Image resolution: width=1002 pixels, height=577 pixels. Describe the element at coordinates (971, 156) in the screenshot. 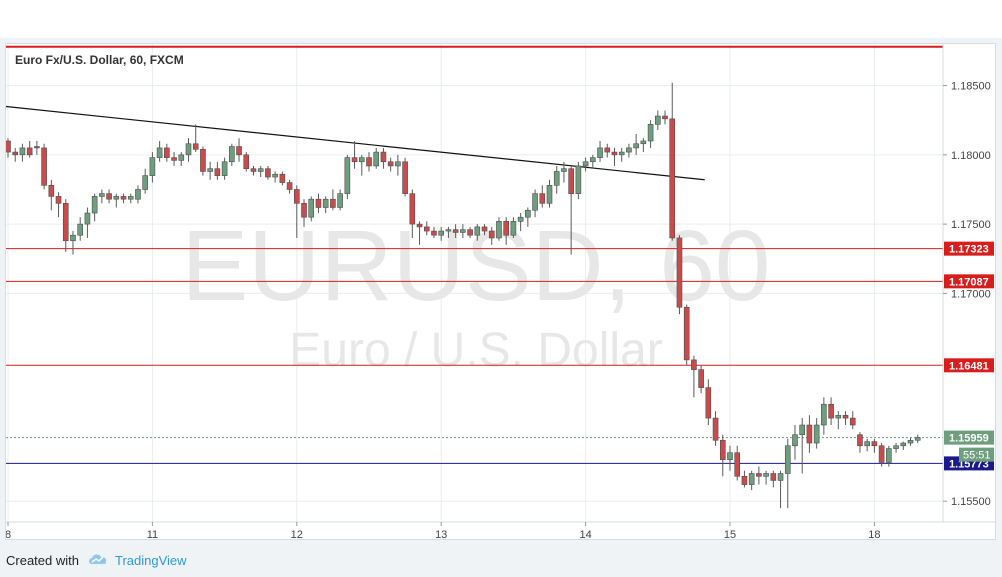

I see `y-tick-label: 1.18000` at that location.